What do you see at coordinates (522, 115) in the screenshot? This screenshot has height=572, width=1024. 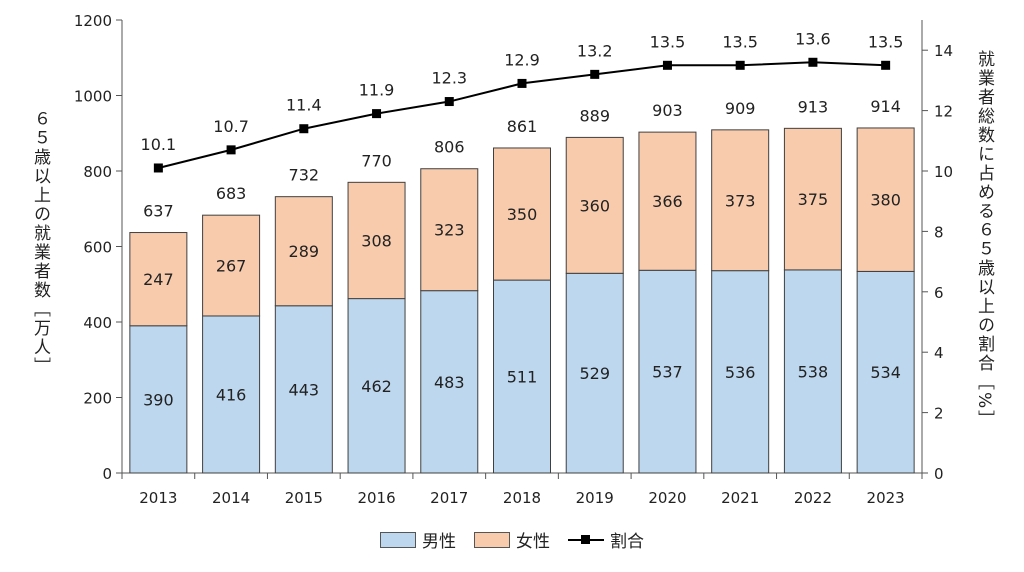 I see `ratio-line-series` at bounding box center [522, 115].